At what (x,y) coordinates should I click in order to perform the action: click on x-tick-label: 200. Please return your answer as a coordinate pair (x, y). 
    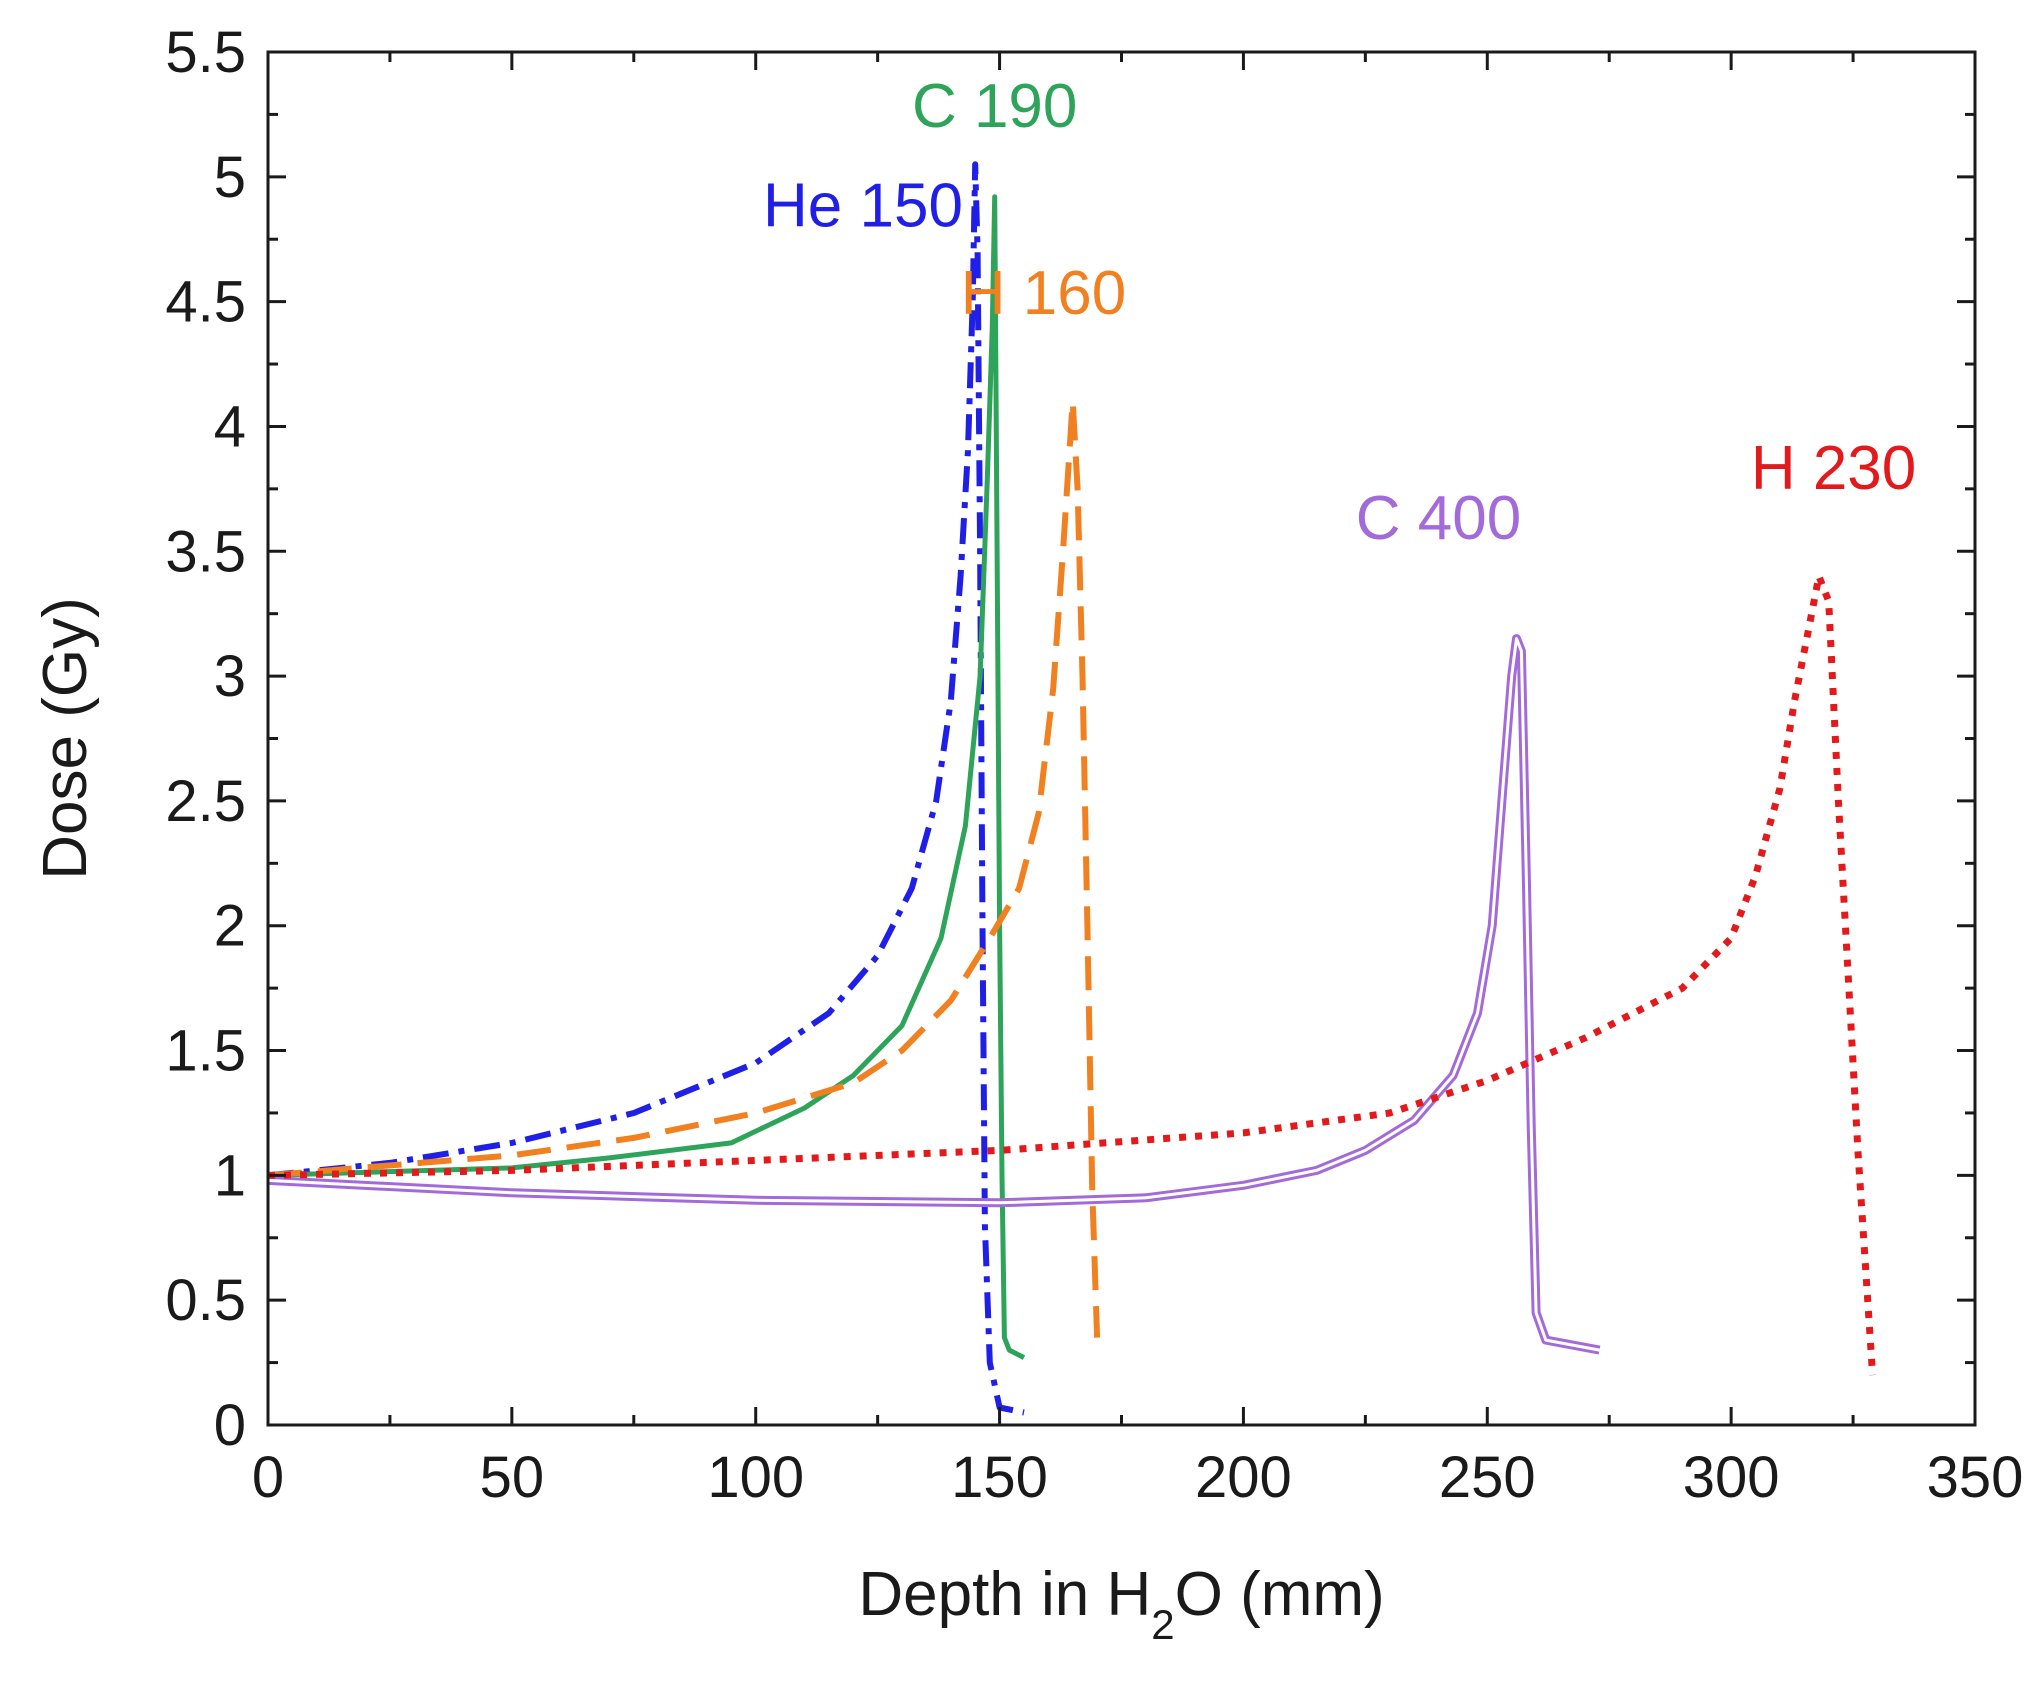
    Looking at the image, I should click on (1243, 1477).